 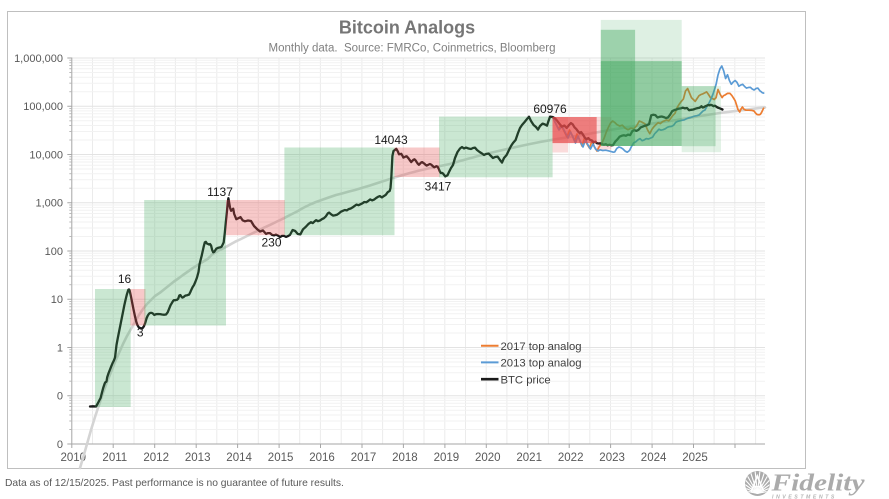 I want to click on svg-text: 2023, so click(x=612, y=458).